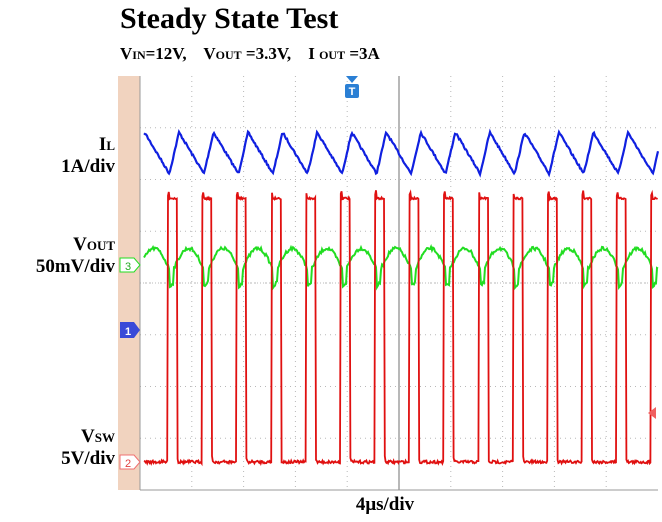  What do you see at coordinates (153, 53) in the screenshot?
I see `vin-label: VIN=12V,` at bounding box center [153, 53].